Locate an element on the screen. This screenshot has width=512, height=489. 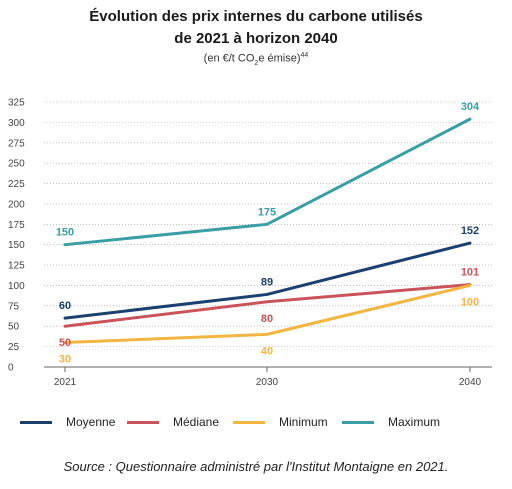
data-label: 175 is located at coordinates (267, 212).